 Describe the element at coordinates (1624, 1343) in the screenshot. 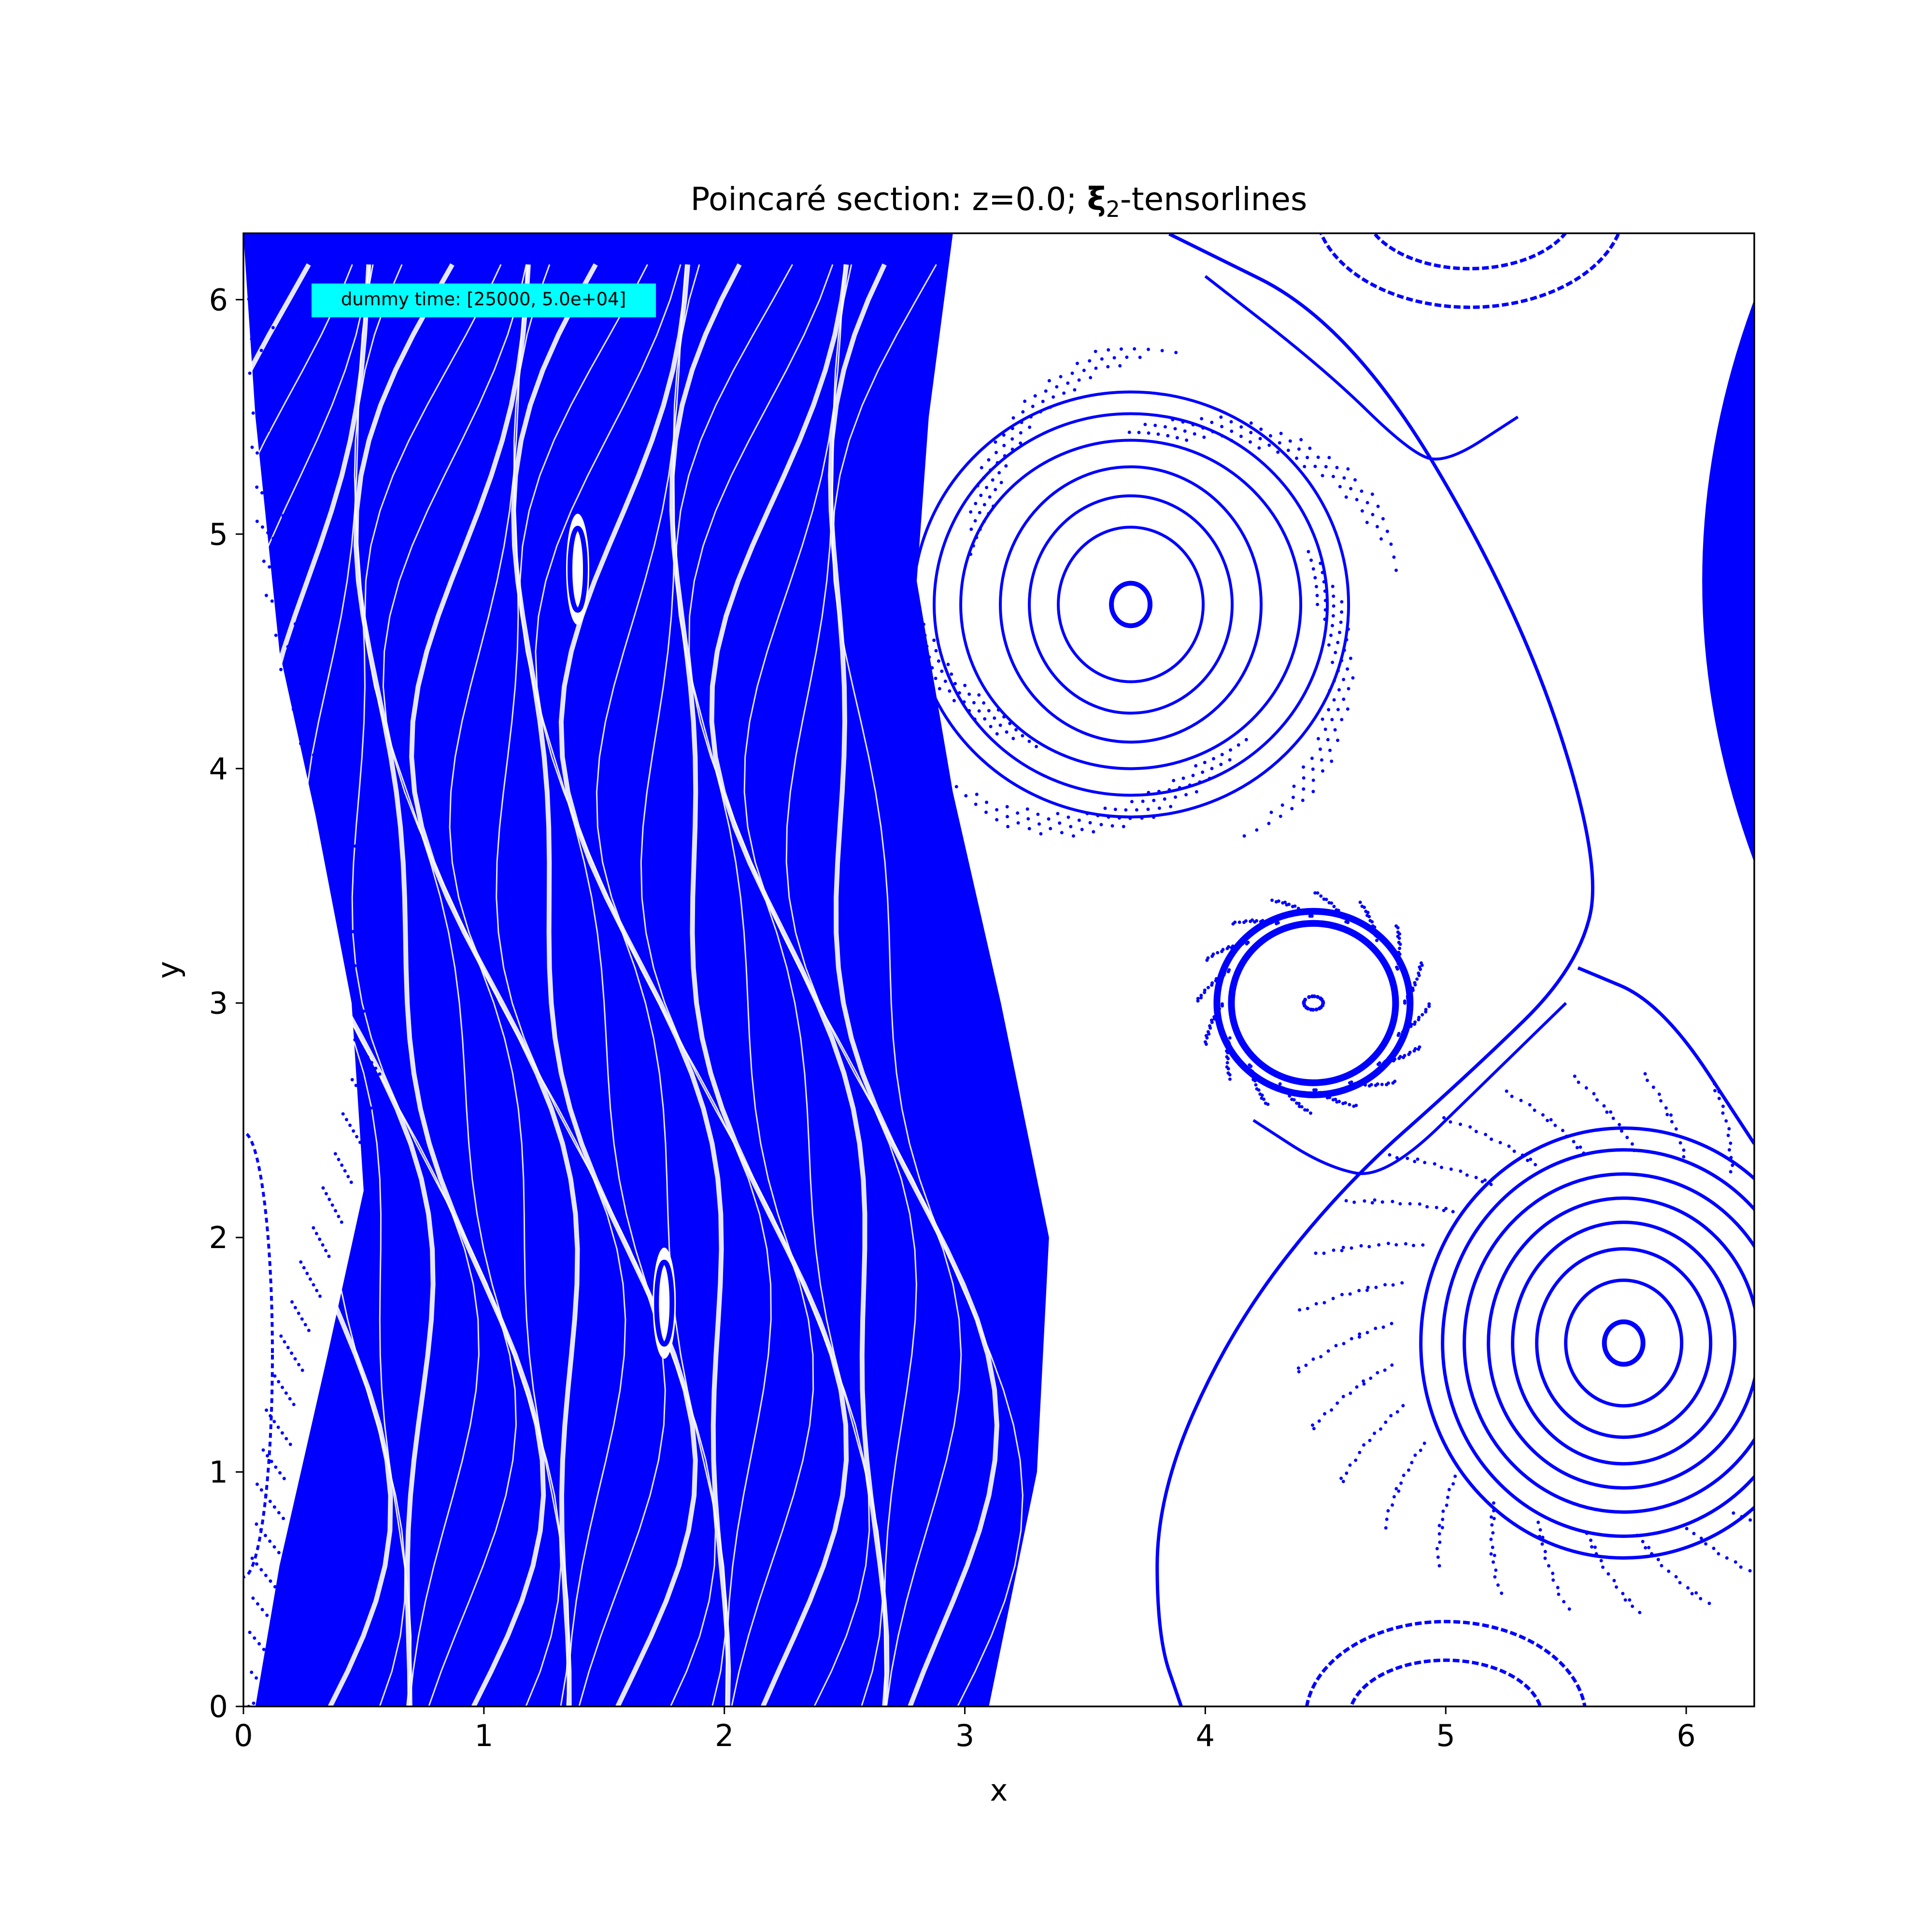

I see `island-orbit` at that location.